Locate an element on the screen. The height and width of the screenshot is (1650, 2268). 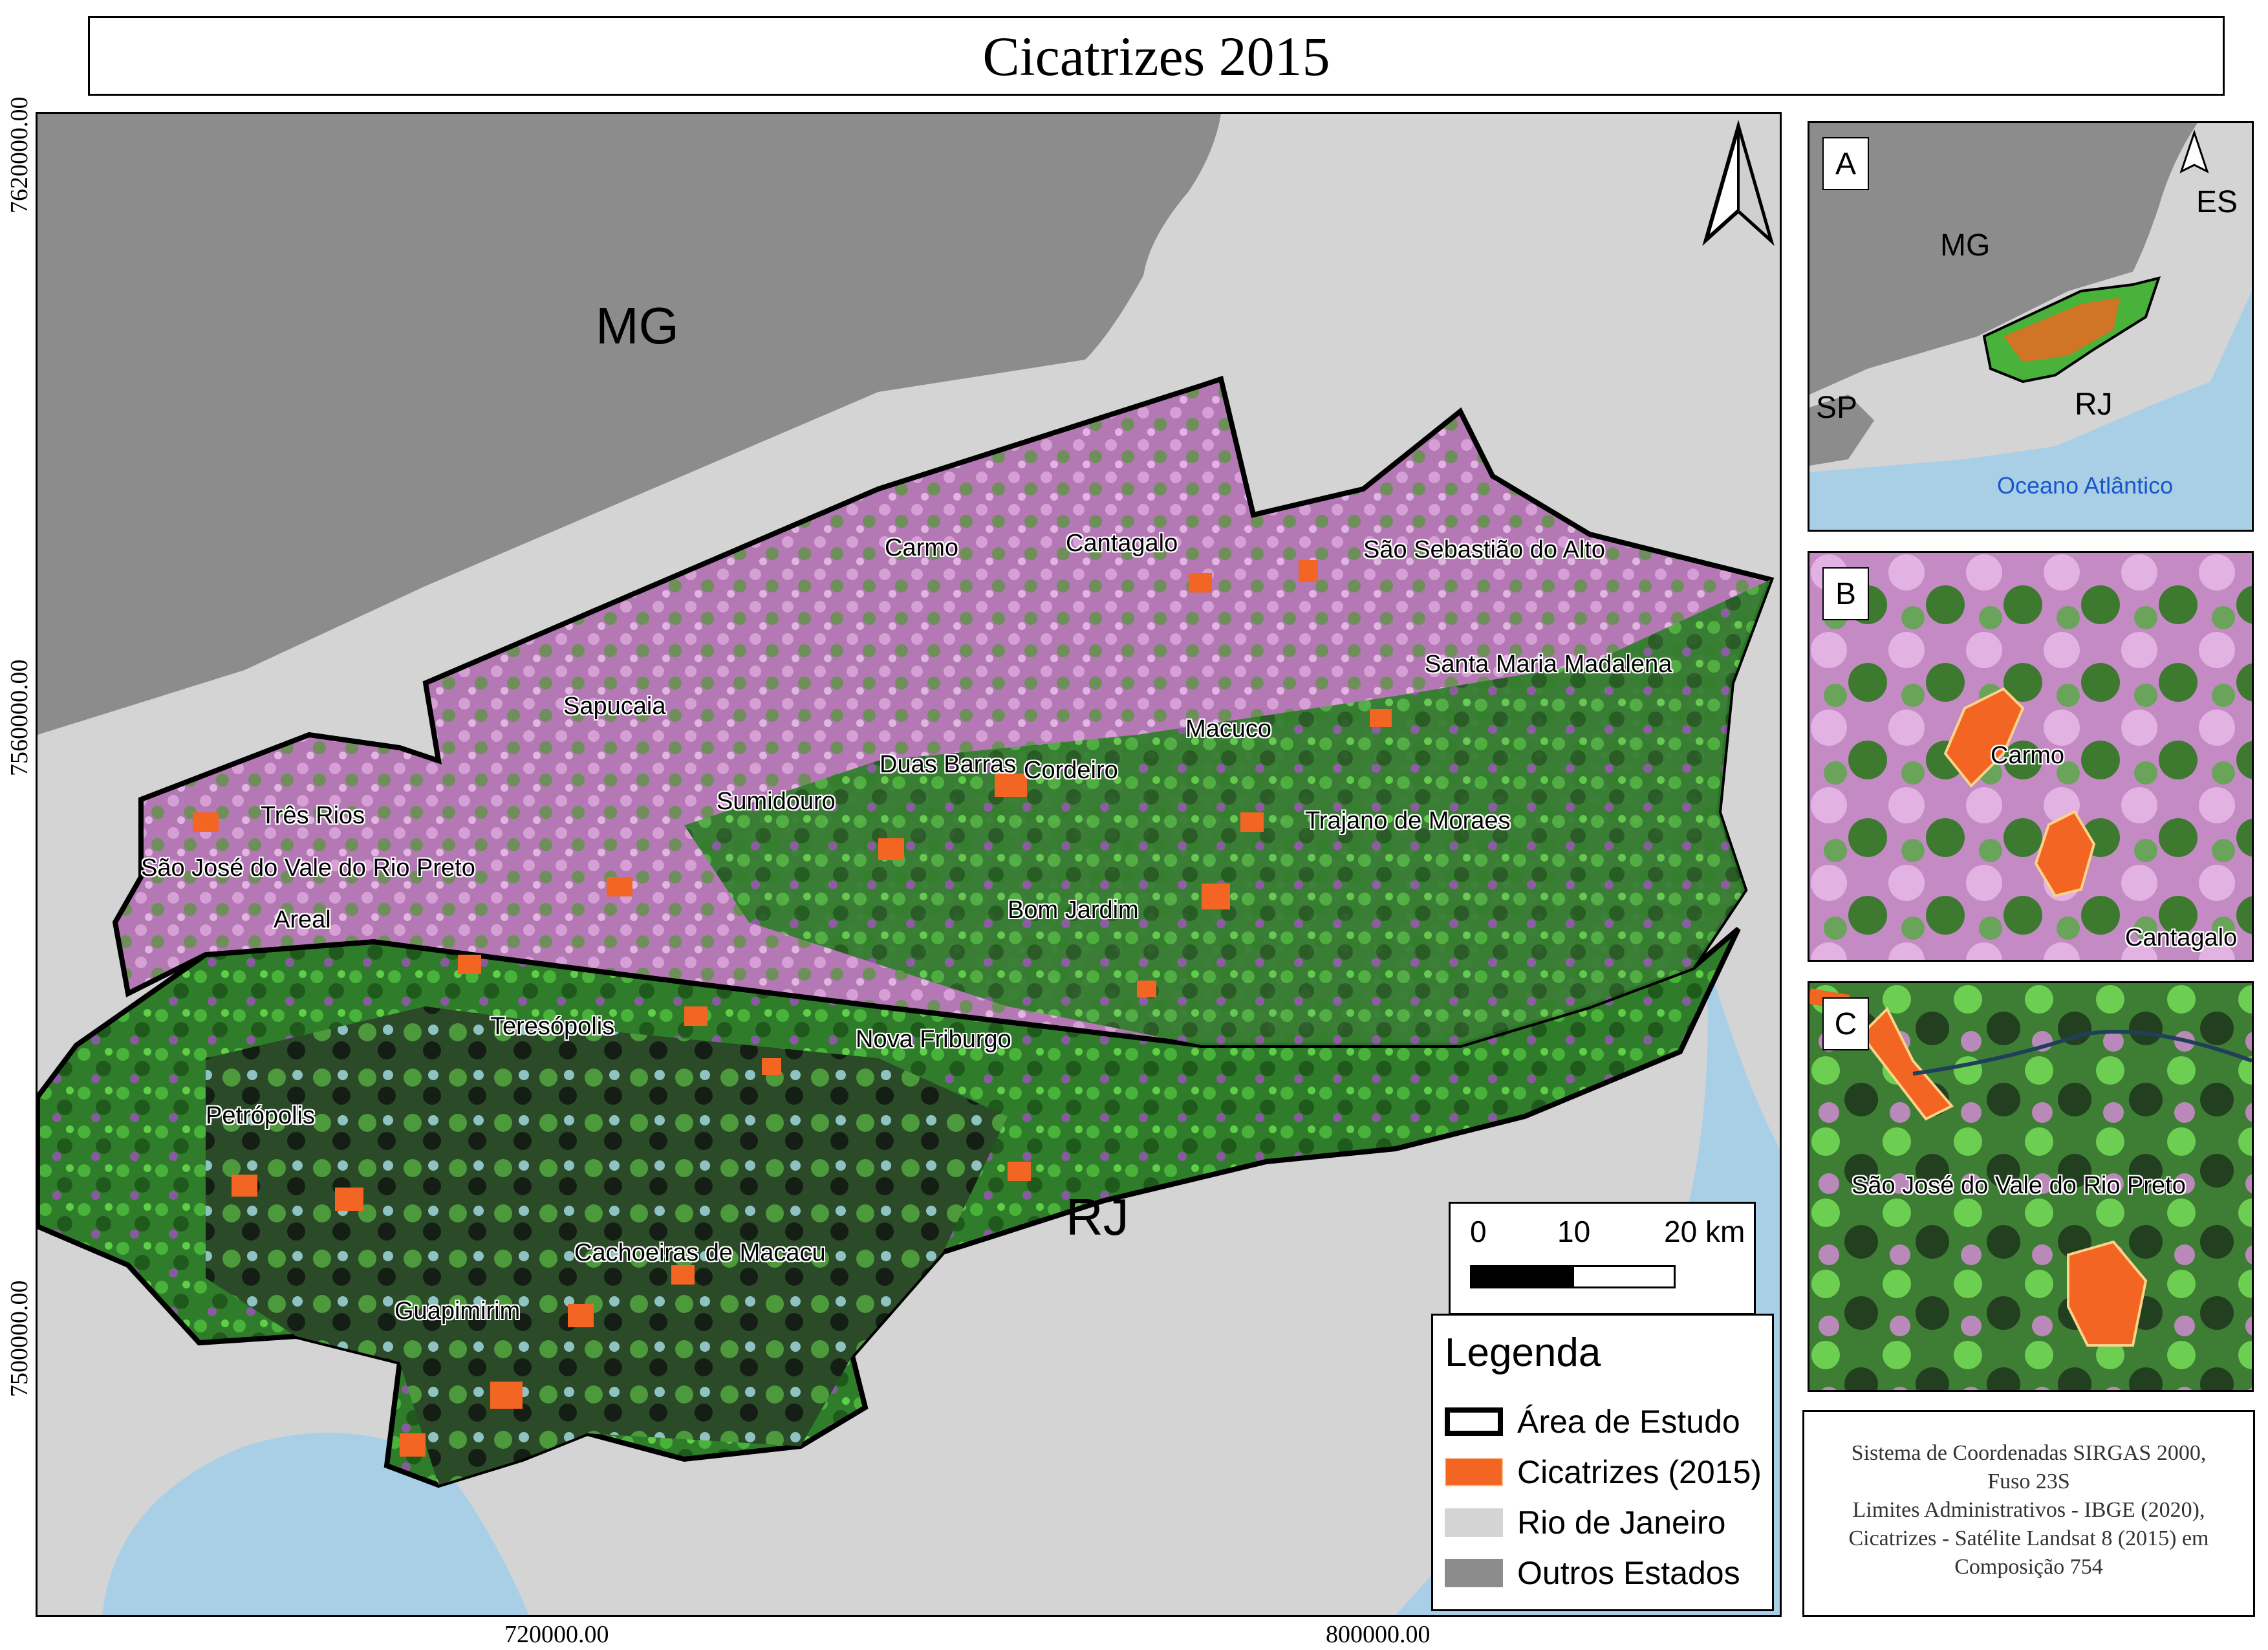
inset-c-canvas is located at coordinates (2030, 1186).